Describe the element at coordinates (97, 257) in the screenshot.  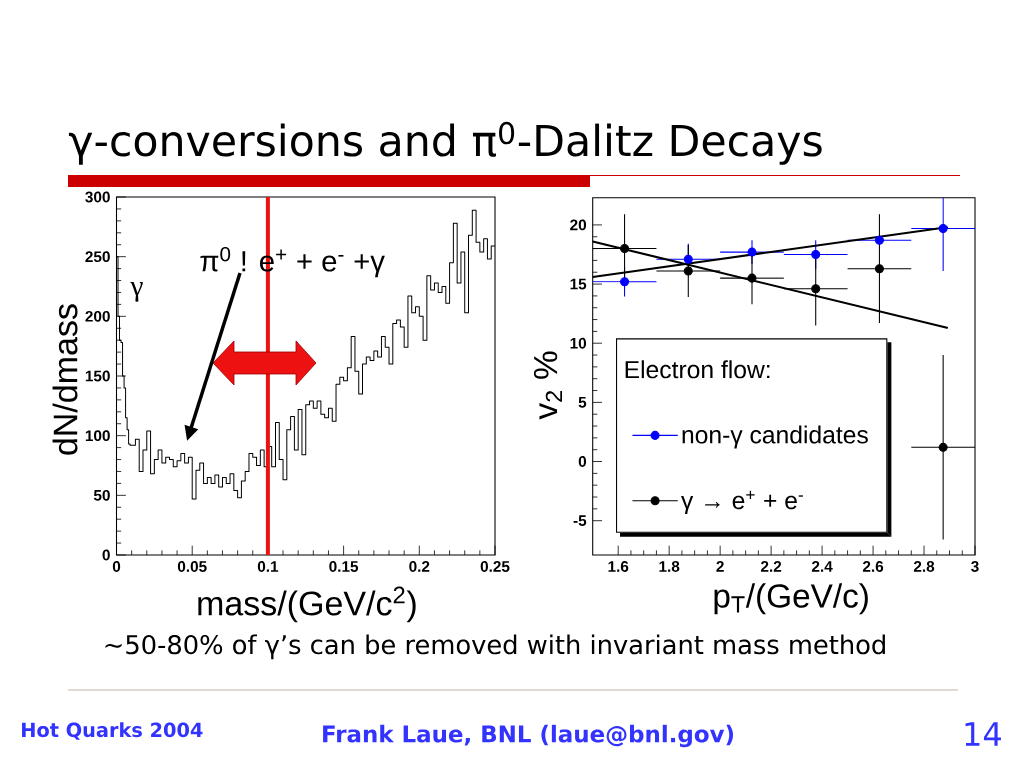
I see `y-tick-label: 250` at that location.